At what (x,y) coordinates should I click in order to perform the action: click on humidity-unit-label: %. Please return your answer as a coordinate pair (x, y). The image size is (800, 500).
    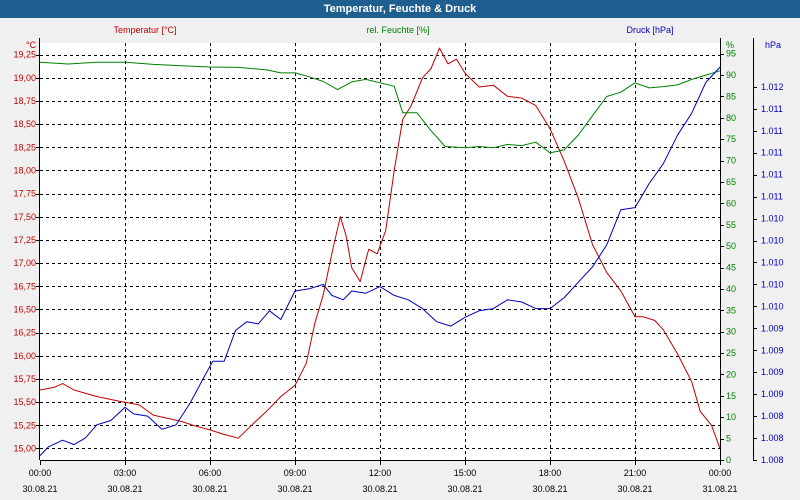
    Looking at the image, I should click on (730, 45).